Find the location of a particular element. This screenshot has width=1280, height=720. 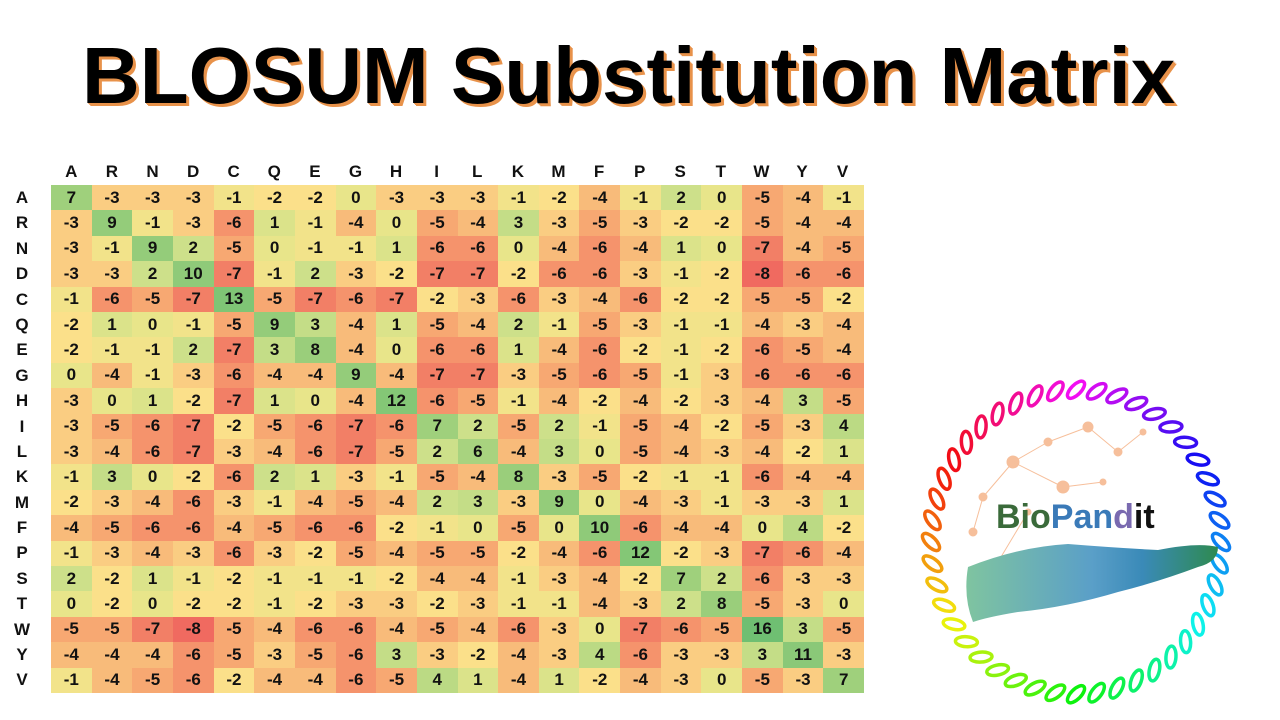

cell-I-H: -6 is located at coordinates (396, 426).